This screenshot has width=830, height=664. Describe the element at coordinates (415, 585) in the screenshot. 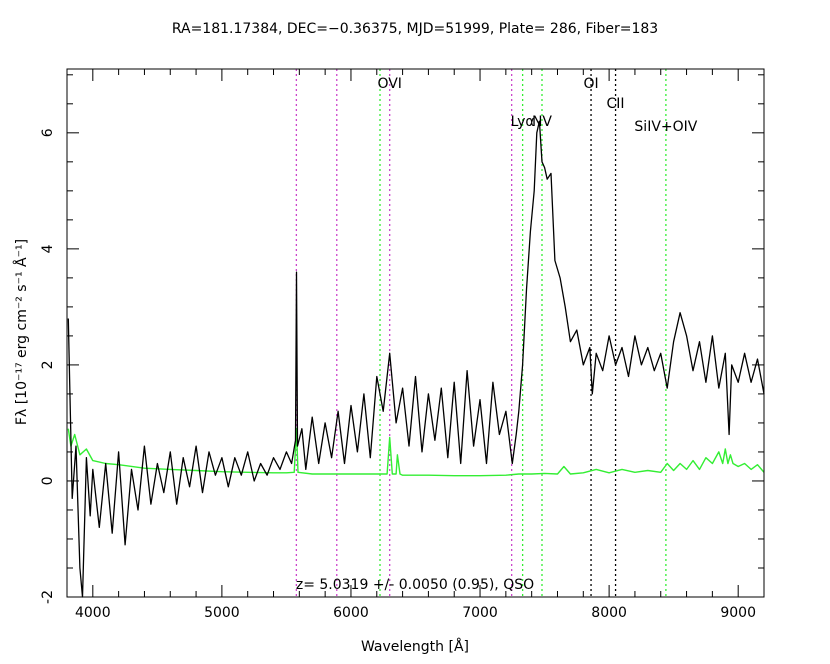

I see `redshift-annotation: z= 5.0319 +/- 0.0050 (0.95), QSO` at that location.